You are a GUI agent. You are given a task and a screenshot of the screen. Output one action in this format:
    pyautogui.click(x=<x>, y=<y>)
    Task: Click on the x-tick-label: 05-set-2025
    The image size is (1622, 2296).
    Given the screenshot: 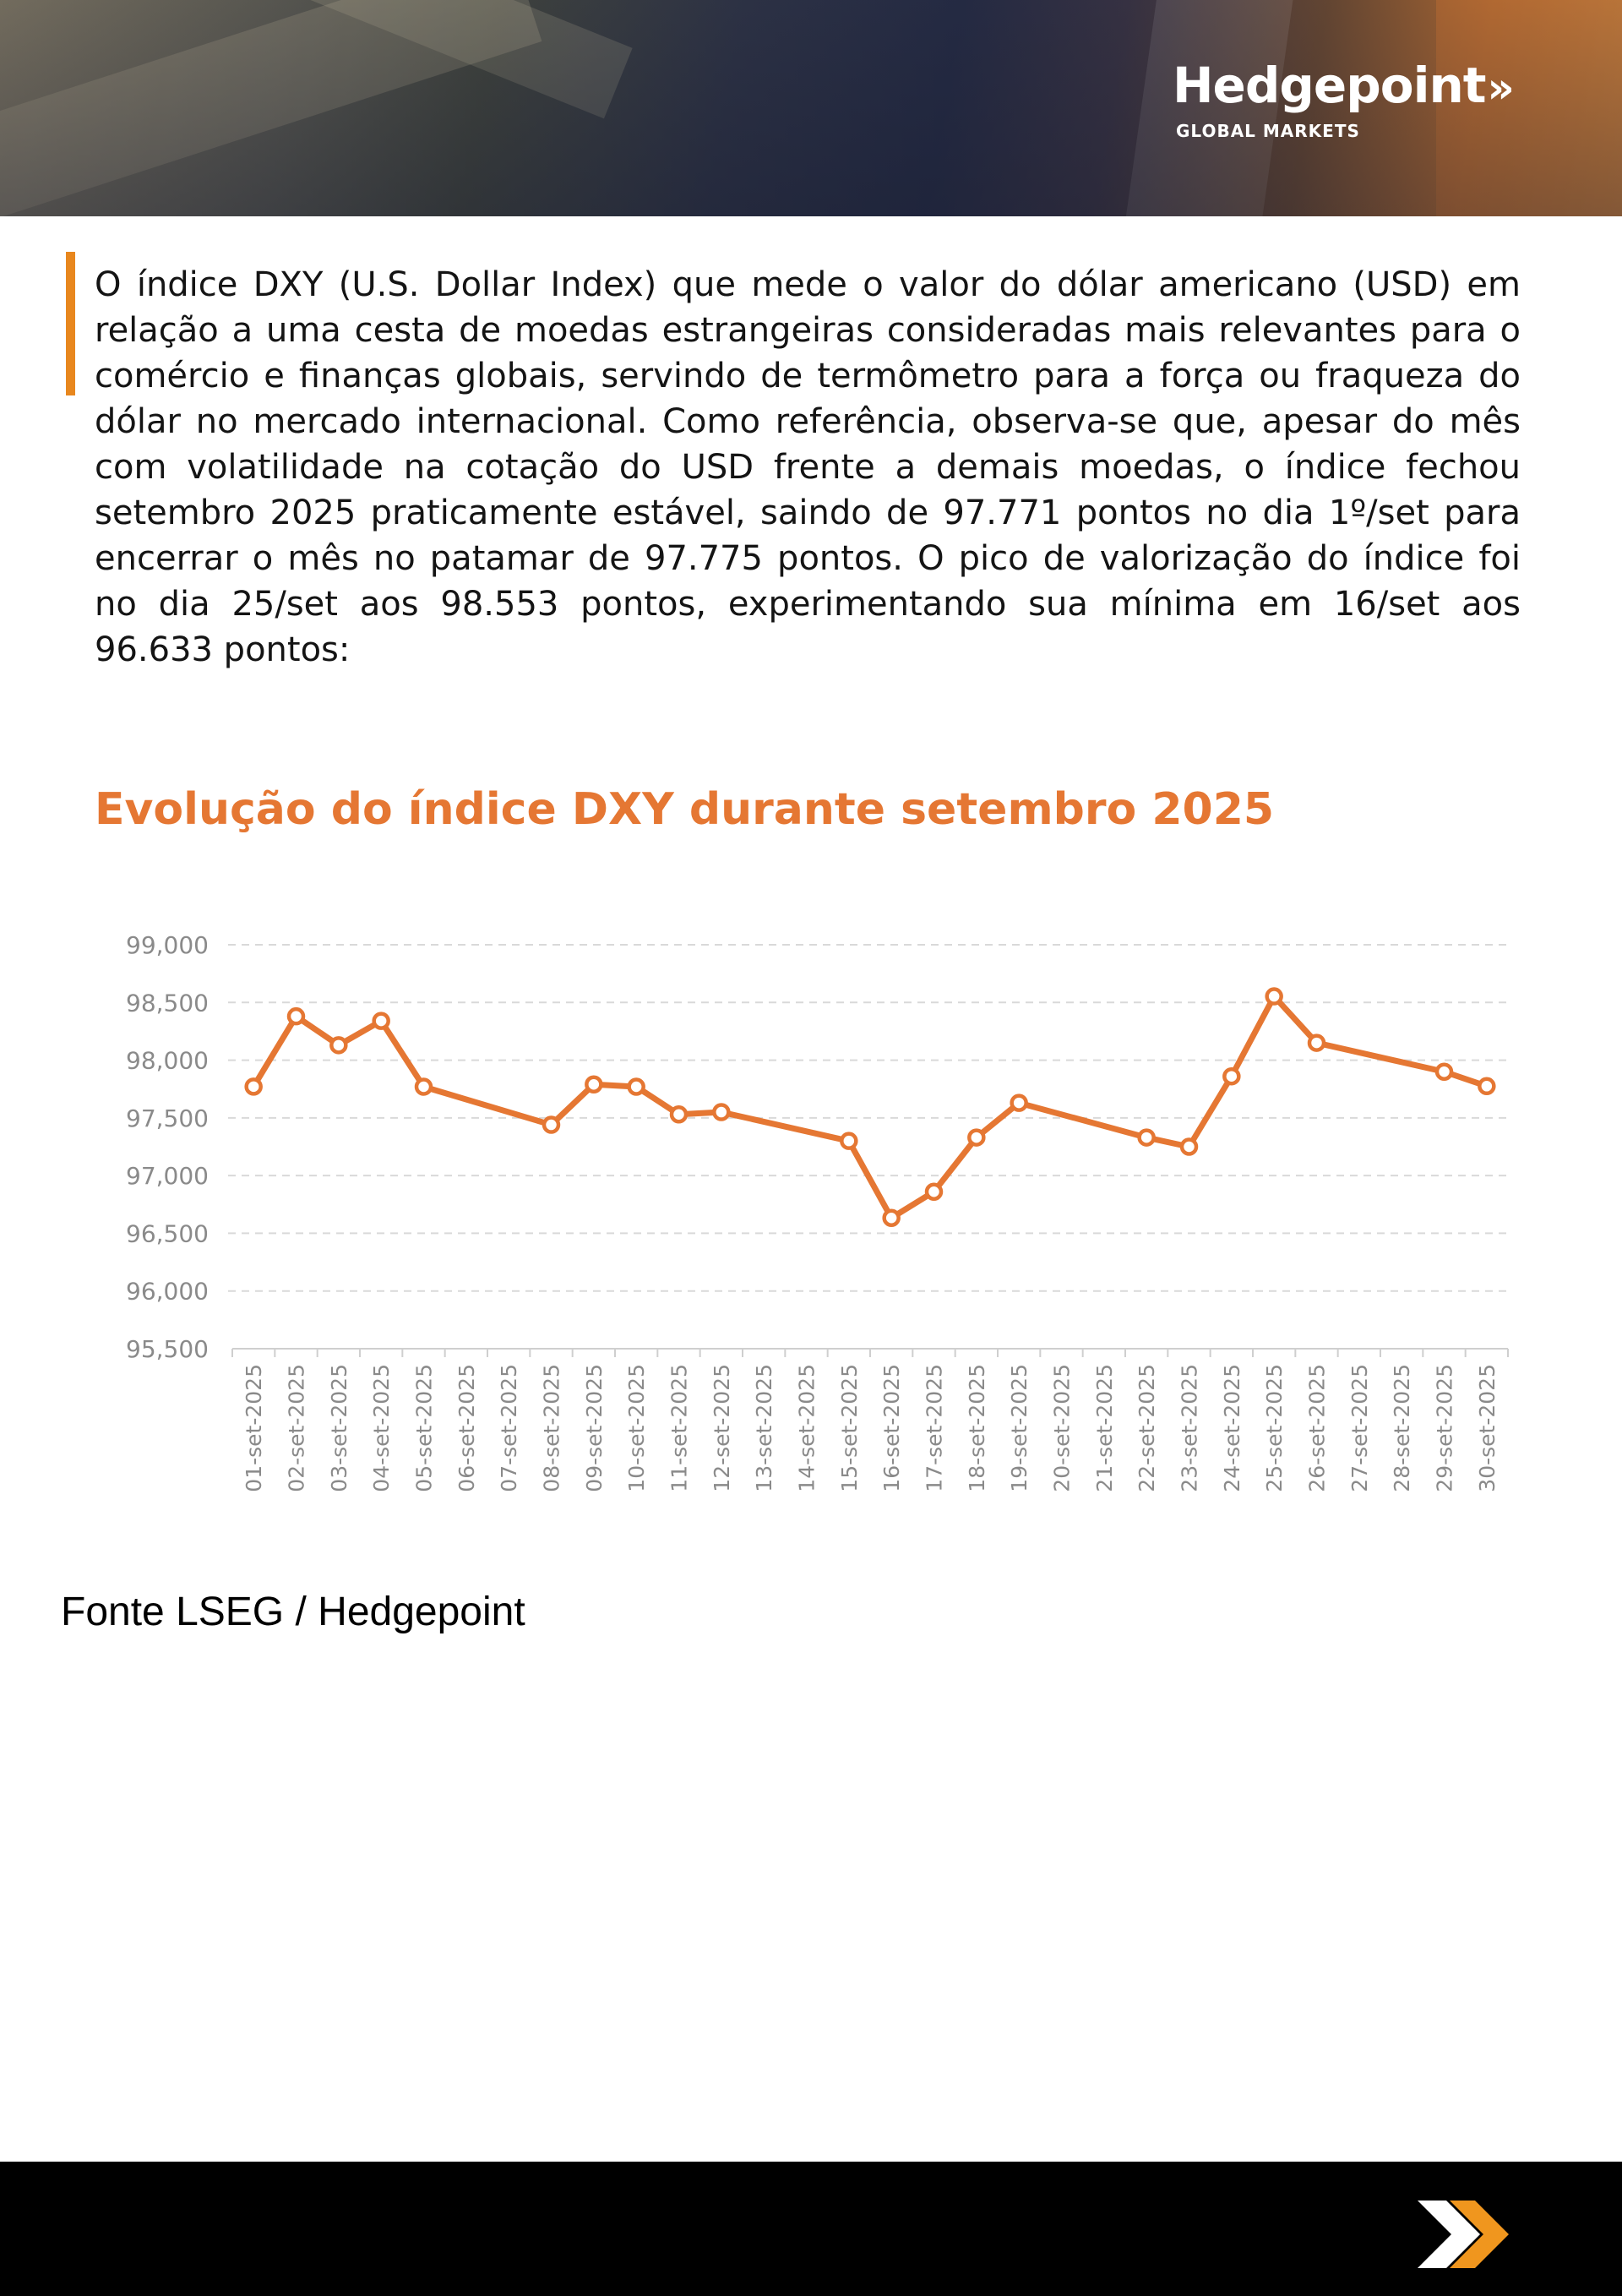 What is the action you would take?
    pyautogui.click(x=425, y=1428)
    